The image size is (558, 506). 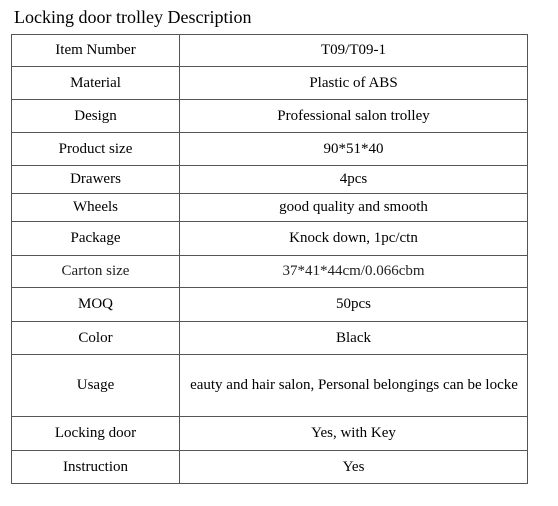 I want to click on table-row: Carton size 37*41*44cm/0.066cbm, so click(x=269, y=271).